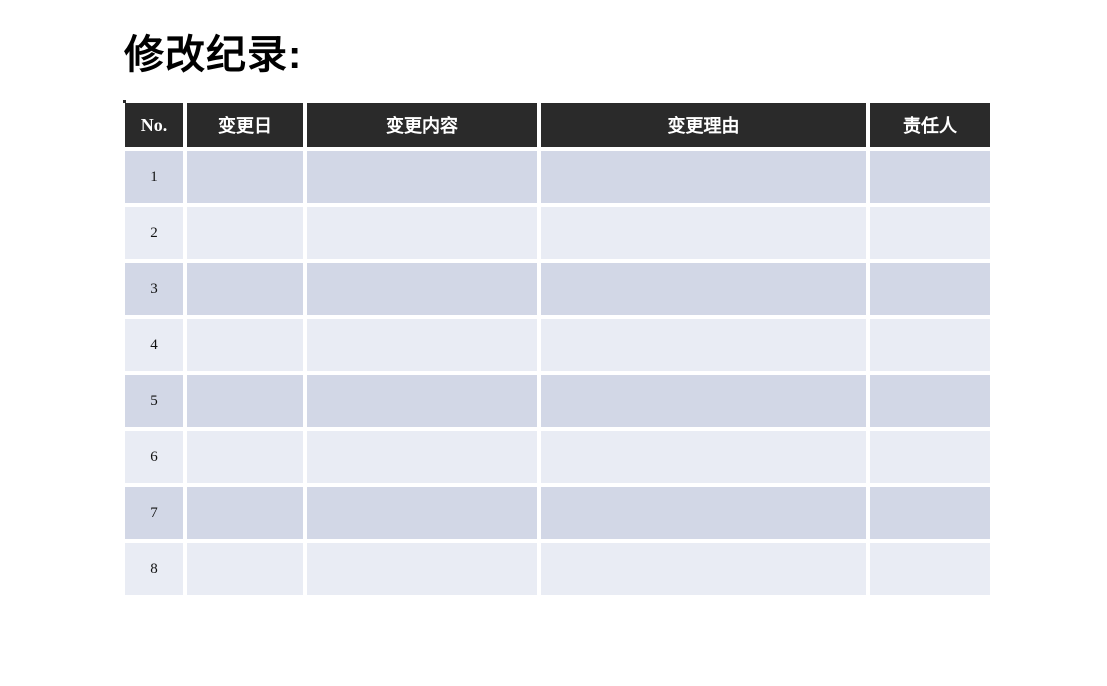 This screenshot has height=686, width=1107. I want to click on cell-no: 4, so click(154, 345).